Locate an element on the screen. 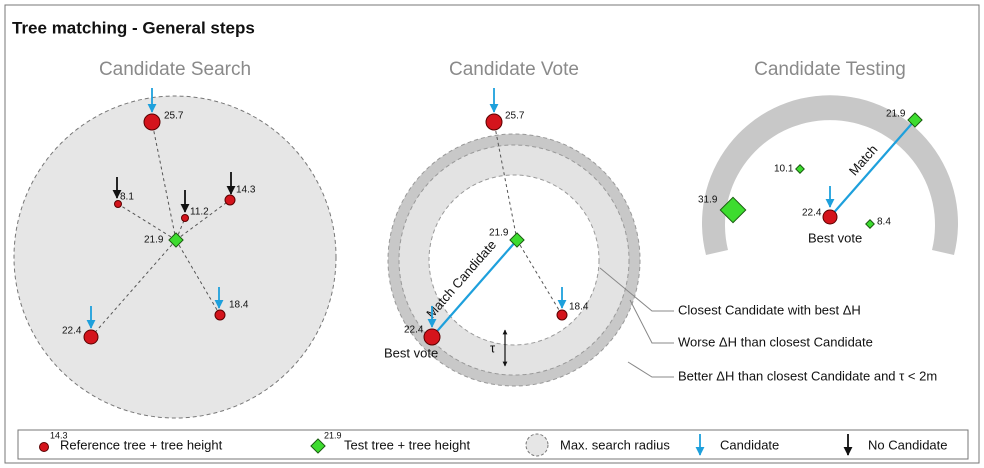  match-label: Match is located at coordinates (863, 160).